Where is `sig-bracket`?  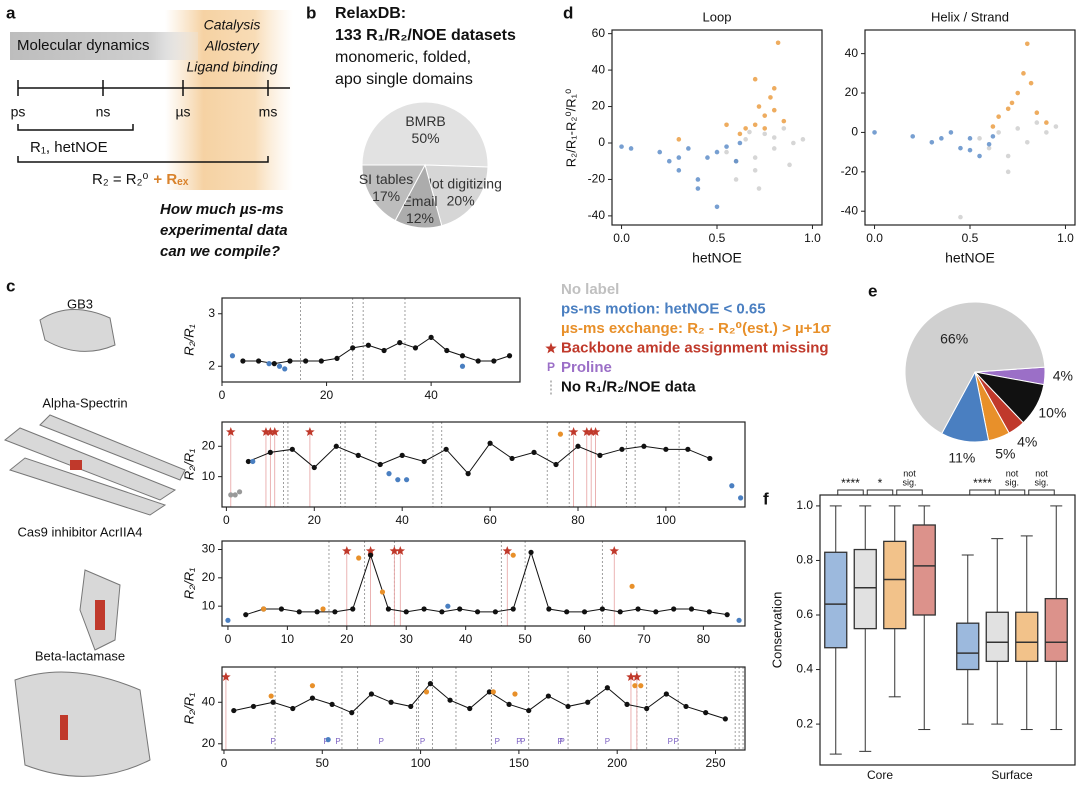
sig-bracket is located at coordinates (1041, 492).